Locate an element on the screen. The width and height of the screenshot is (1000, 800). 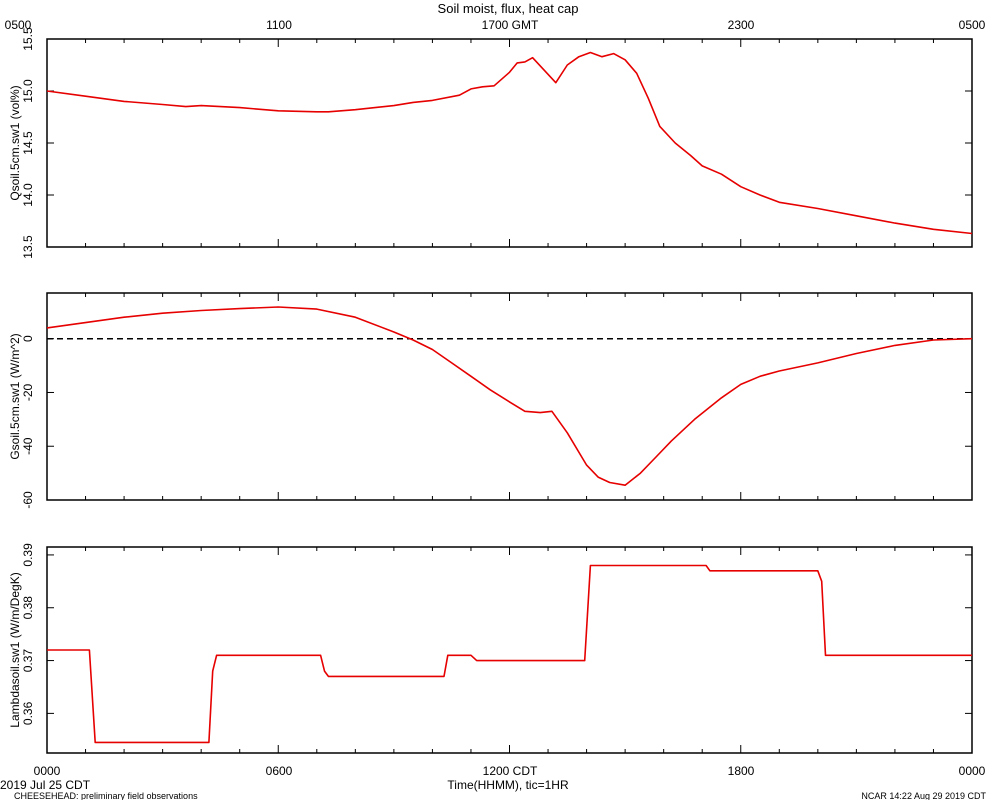
chart-title: Soil moist, flux, heat cap is located at coordinates (508, 8).